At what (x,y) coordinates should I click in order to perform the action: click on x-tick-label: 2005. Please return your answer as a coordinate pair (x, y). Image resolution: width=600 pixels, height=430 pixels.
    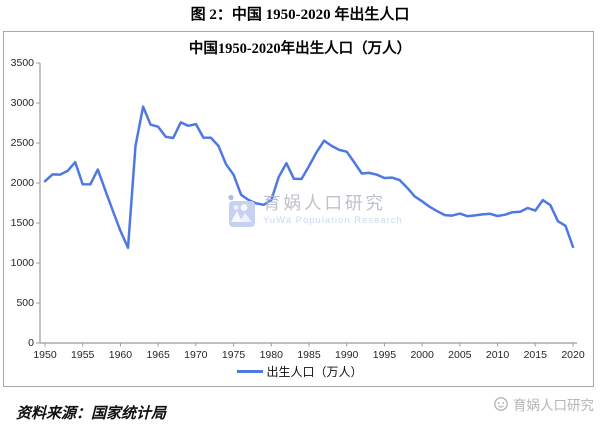
    Looking at the image, I should click on (460, 355).